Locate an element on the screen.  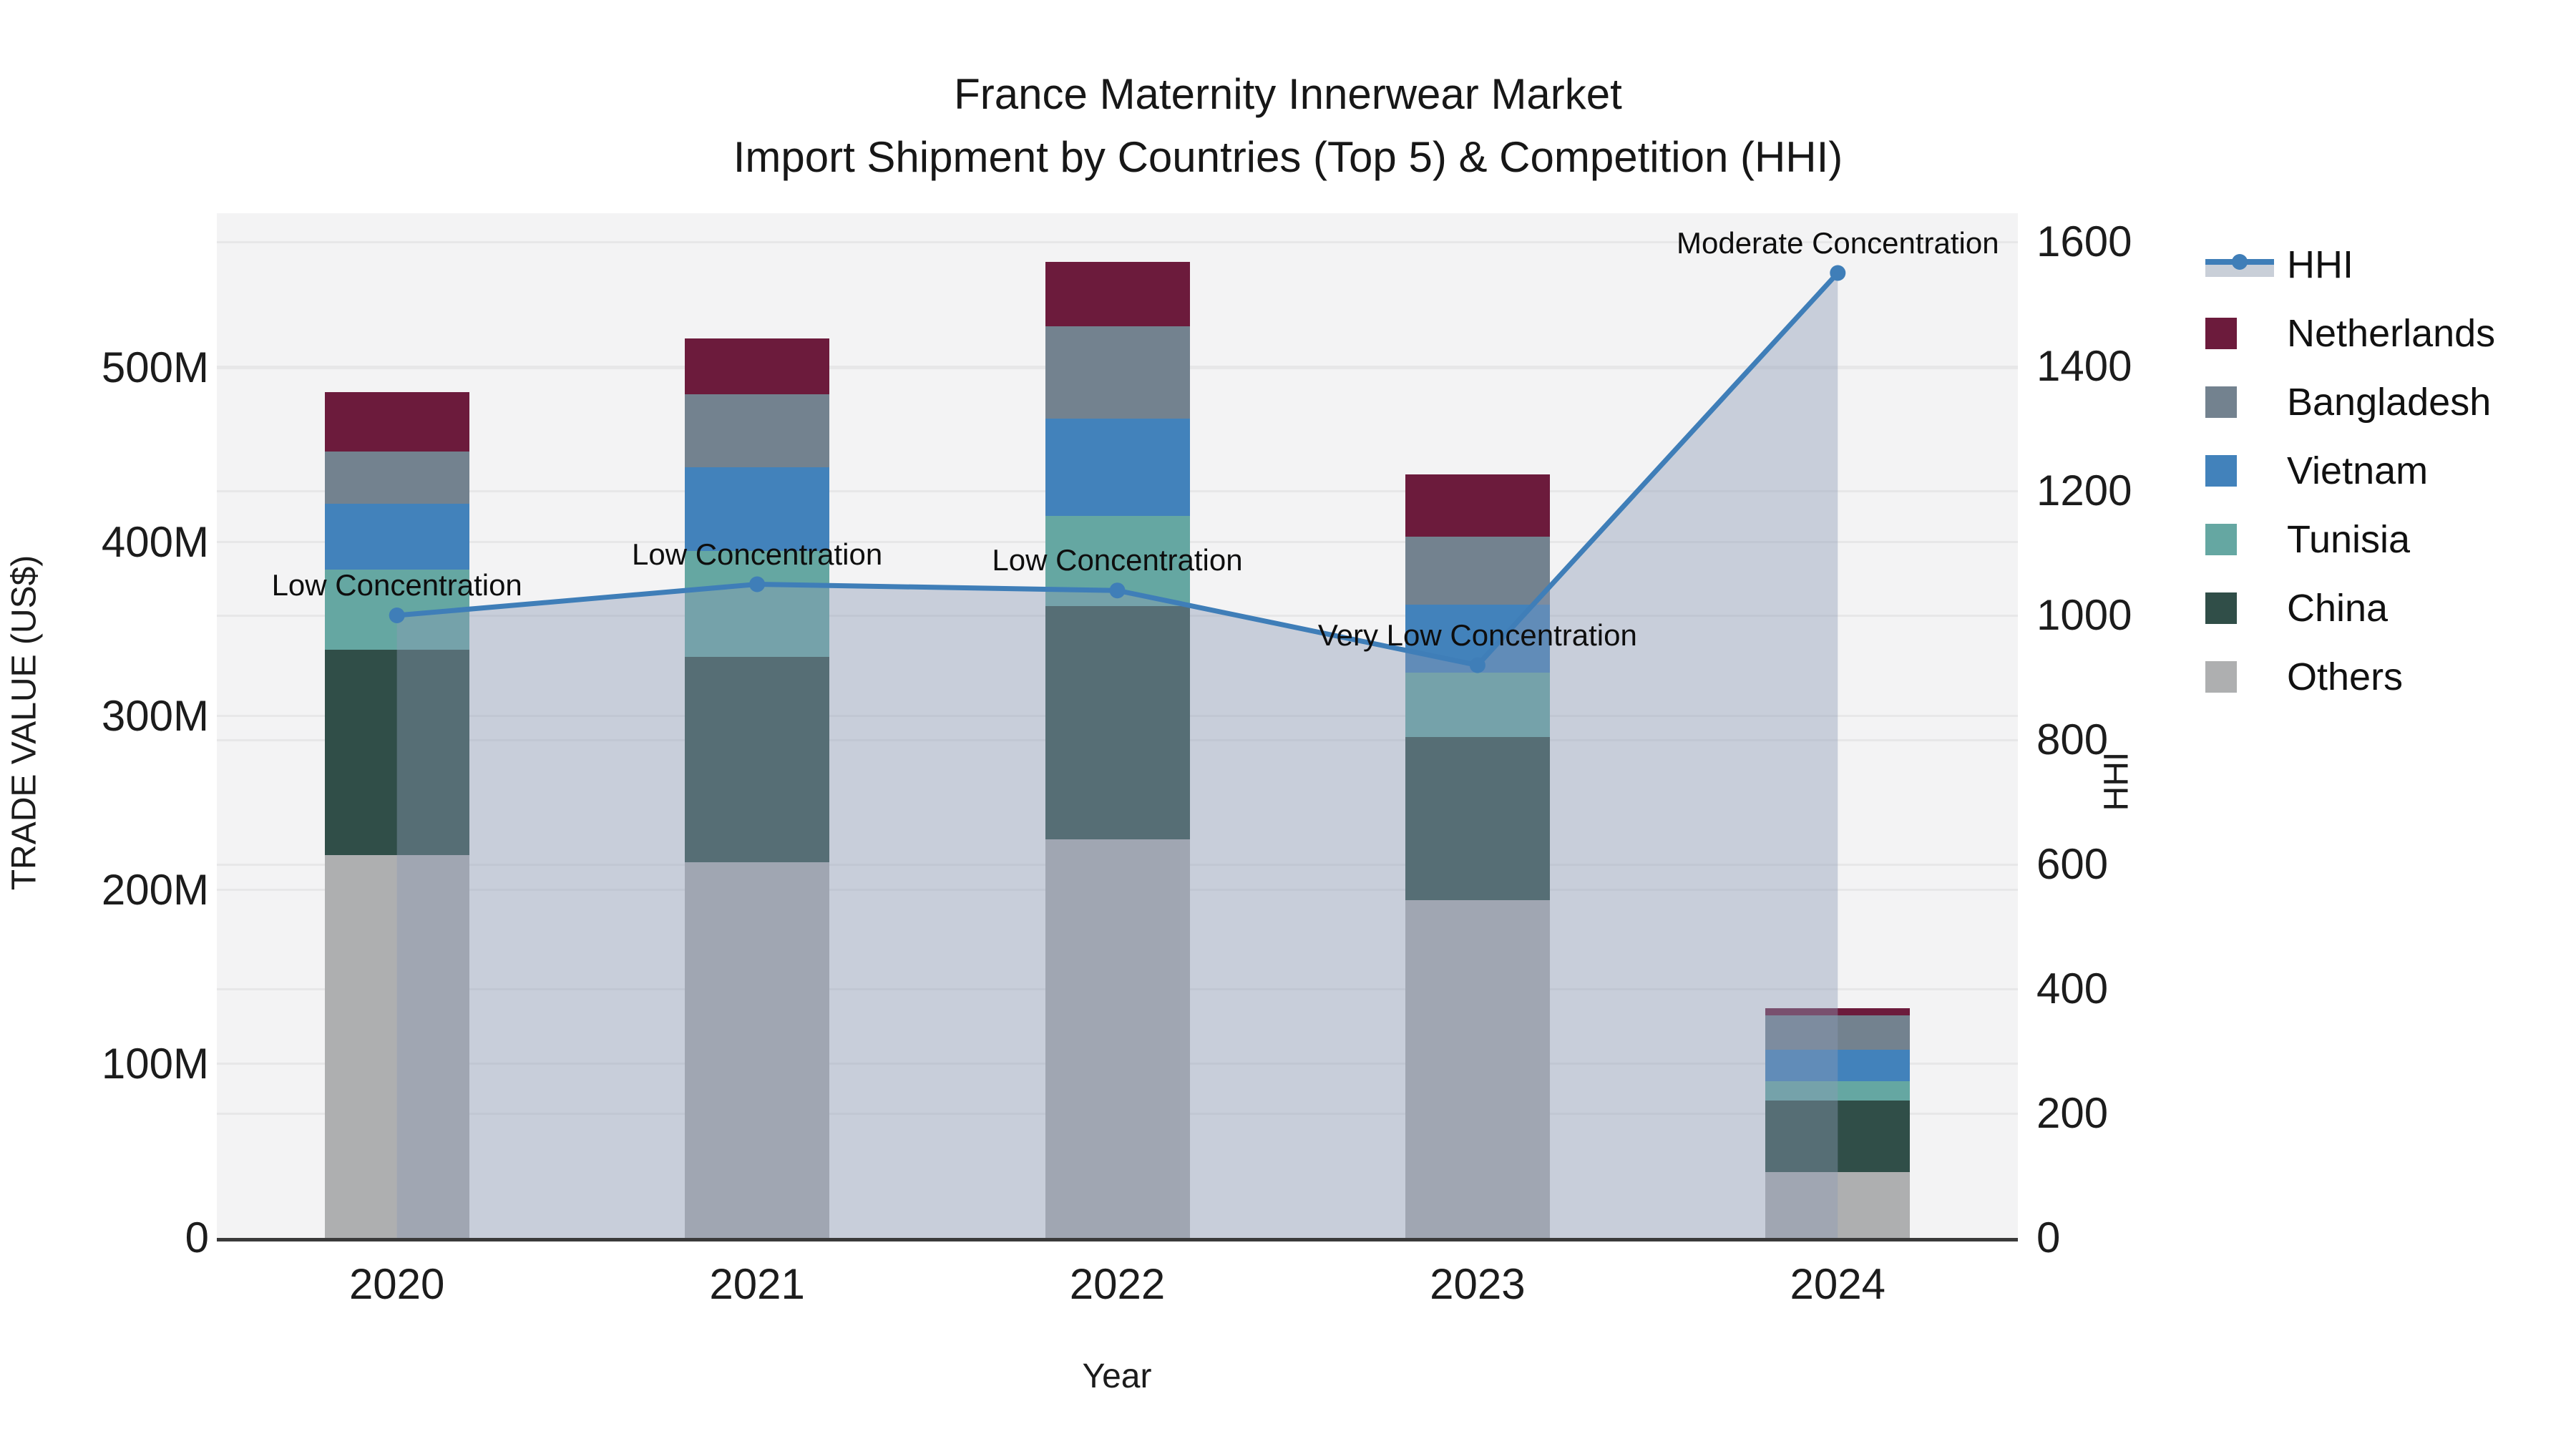
y-left-tick-100M: 100M is located at coordinates (155, 1063).